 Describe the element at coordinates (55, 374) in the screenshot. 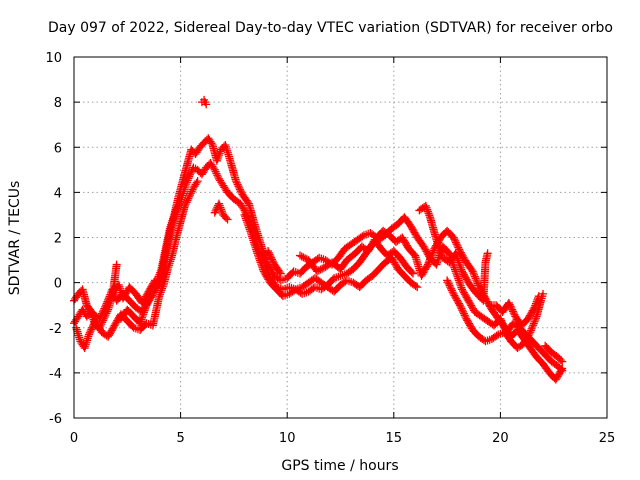

I see `y-tick-label: -4` at that location.